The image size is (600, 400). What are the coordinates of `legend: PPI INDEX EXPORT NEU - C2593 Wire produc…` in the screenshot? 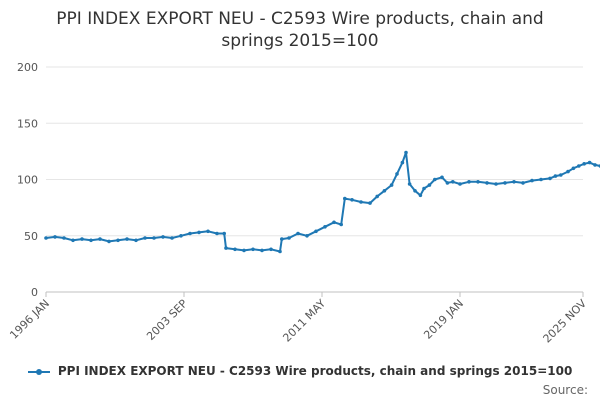 It's located at (300, 371).